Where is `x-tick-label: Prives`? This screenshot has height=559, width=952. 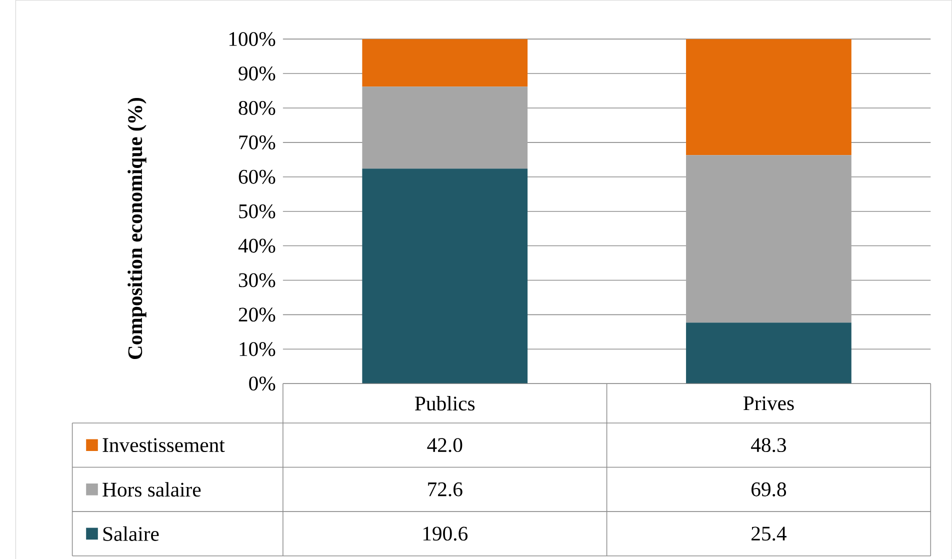
x-tick-label: Prives is located at coordinates (768, 403).